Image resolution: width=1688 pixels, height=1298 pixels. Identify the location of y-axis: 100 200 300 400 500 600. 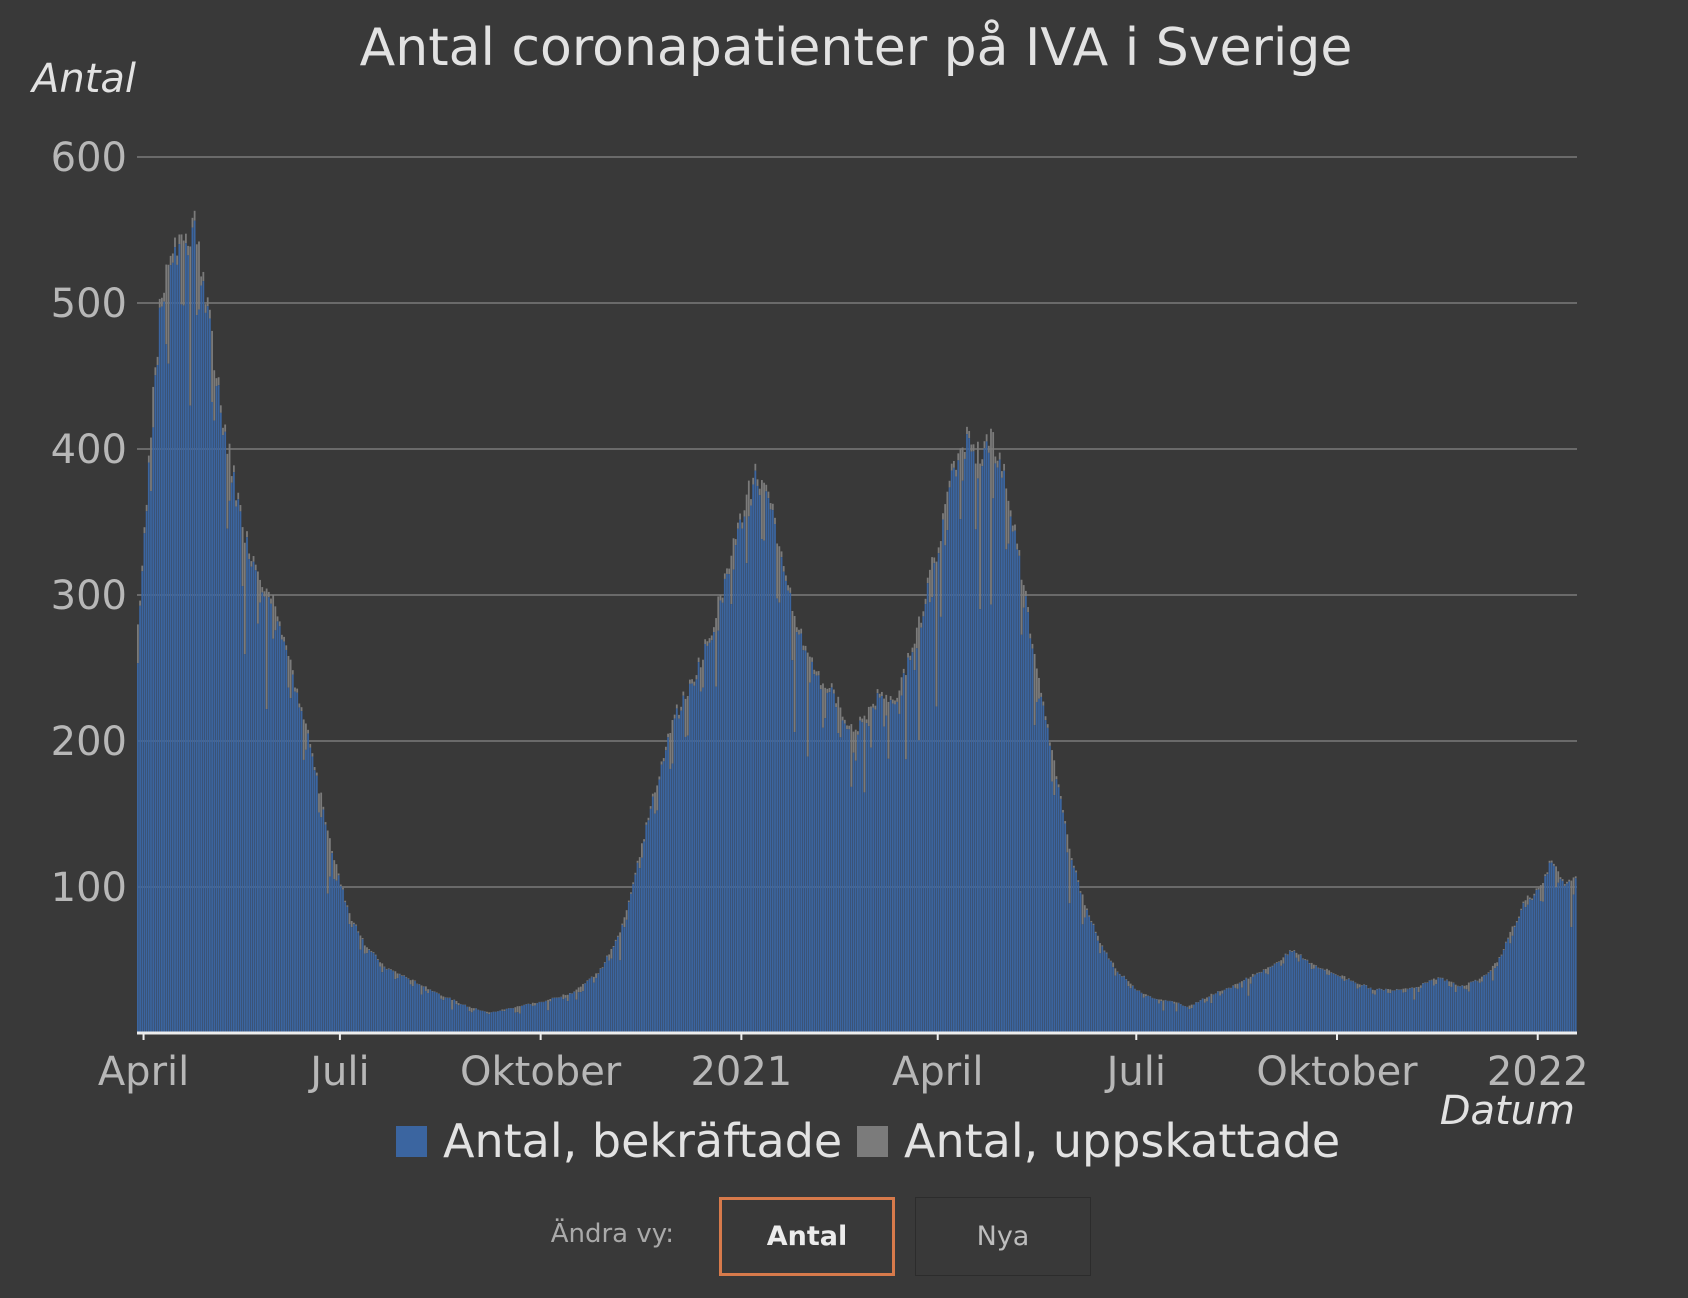
(89, 523).